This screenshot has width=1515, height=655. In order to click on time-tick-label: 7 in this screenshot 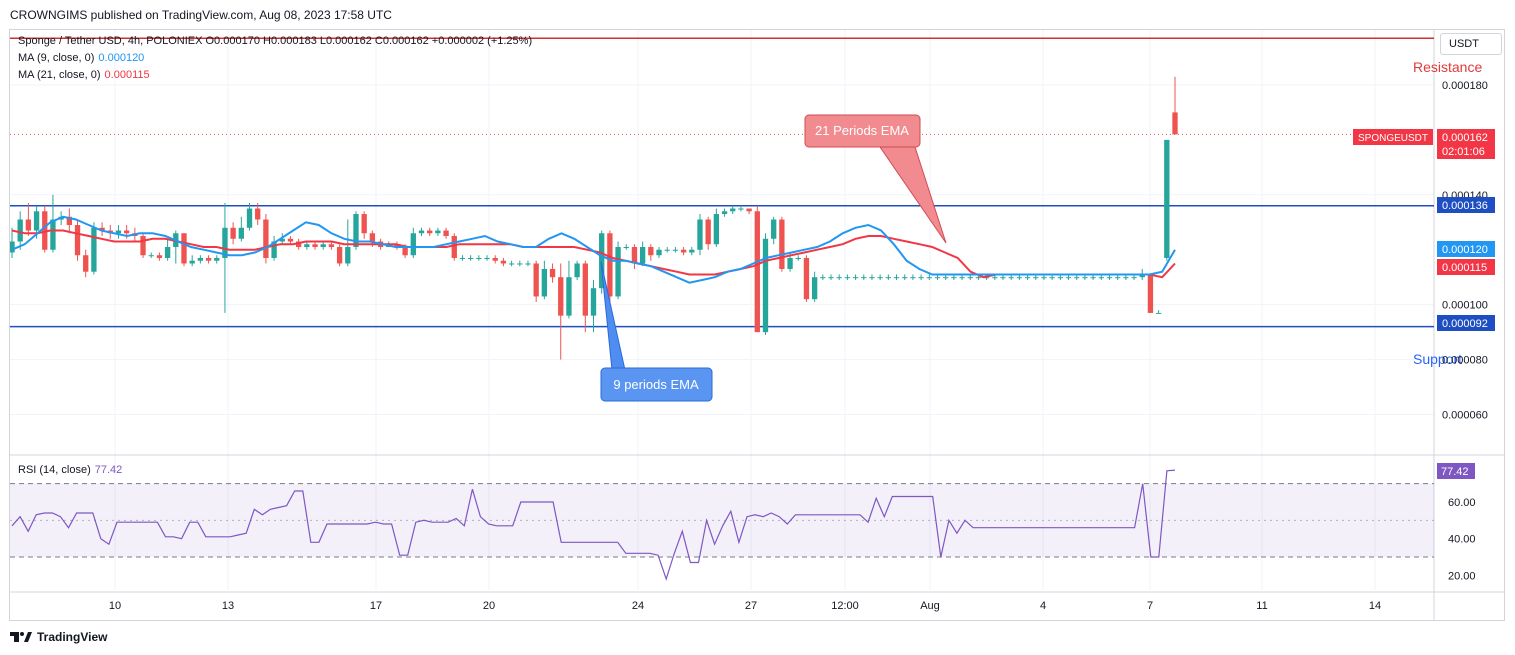, I will do `click(1150, 606)`.